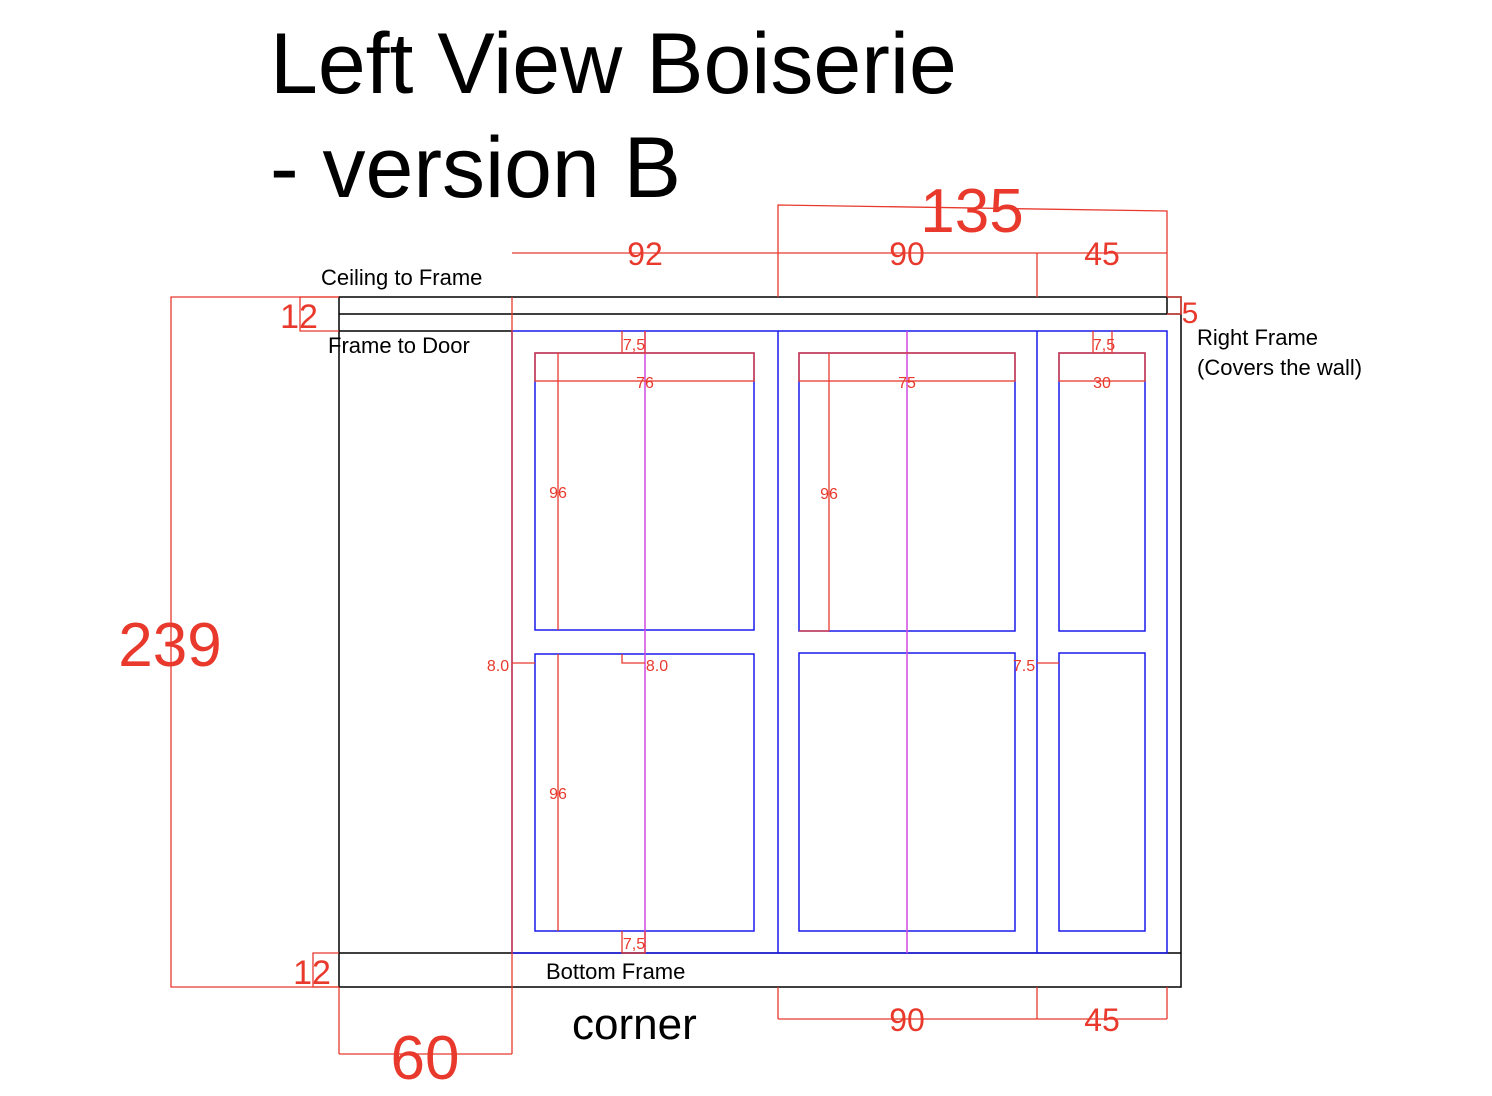 The width and height of the screenshot is (1492, 1096). What do you see at coordinates (498, 666) in the screenshot?
I see `dim-stile-left: 8.0` at bounding box center [498, 666].